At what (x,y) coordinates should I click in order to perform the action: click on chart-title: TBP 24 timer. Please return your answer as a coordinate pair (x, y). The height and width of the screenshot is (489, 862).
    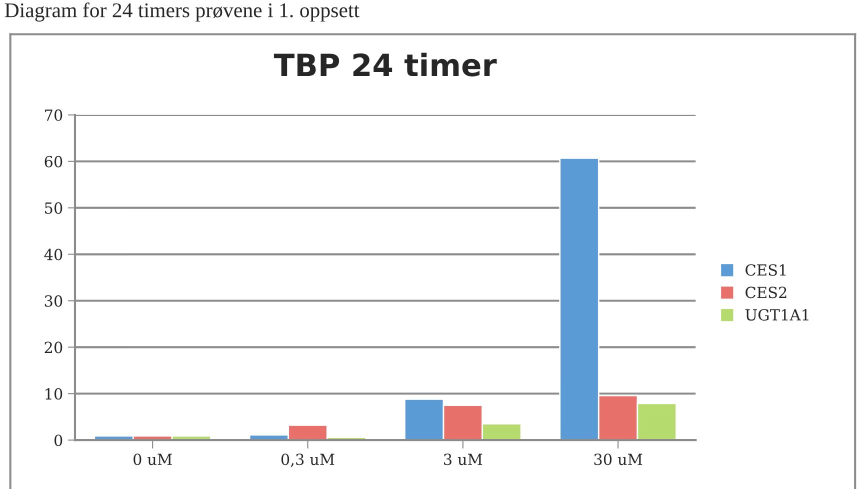
    Looking at the image, I should click on (385, 64).